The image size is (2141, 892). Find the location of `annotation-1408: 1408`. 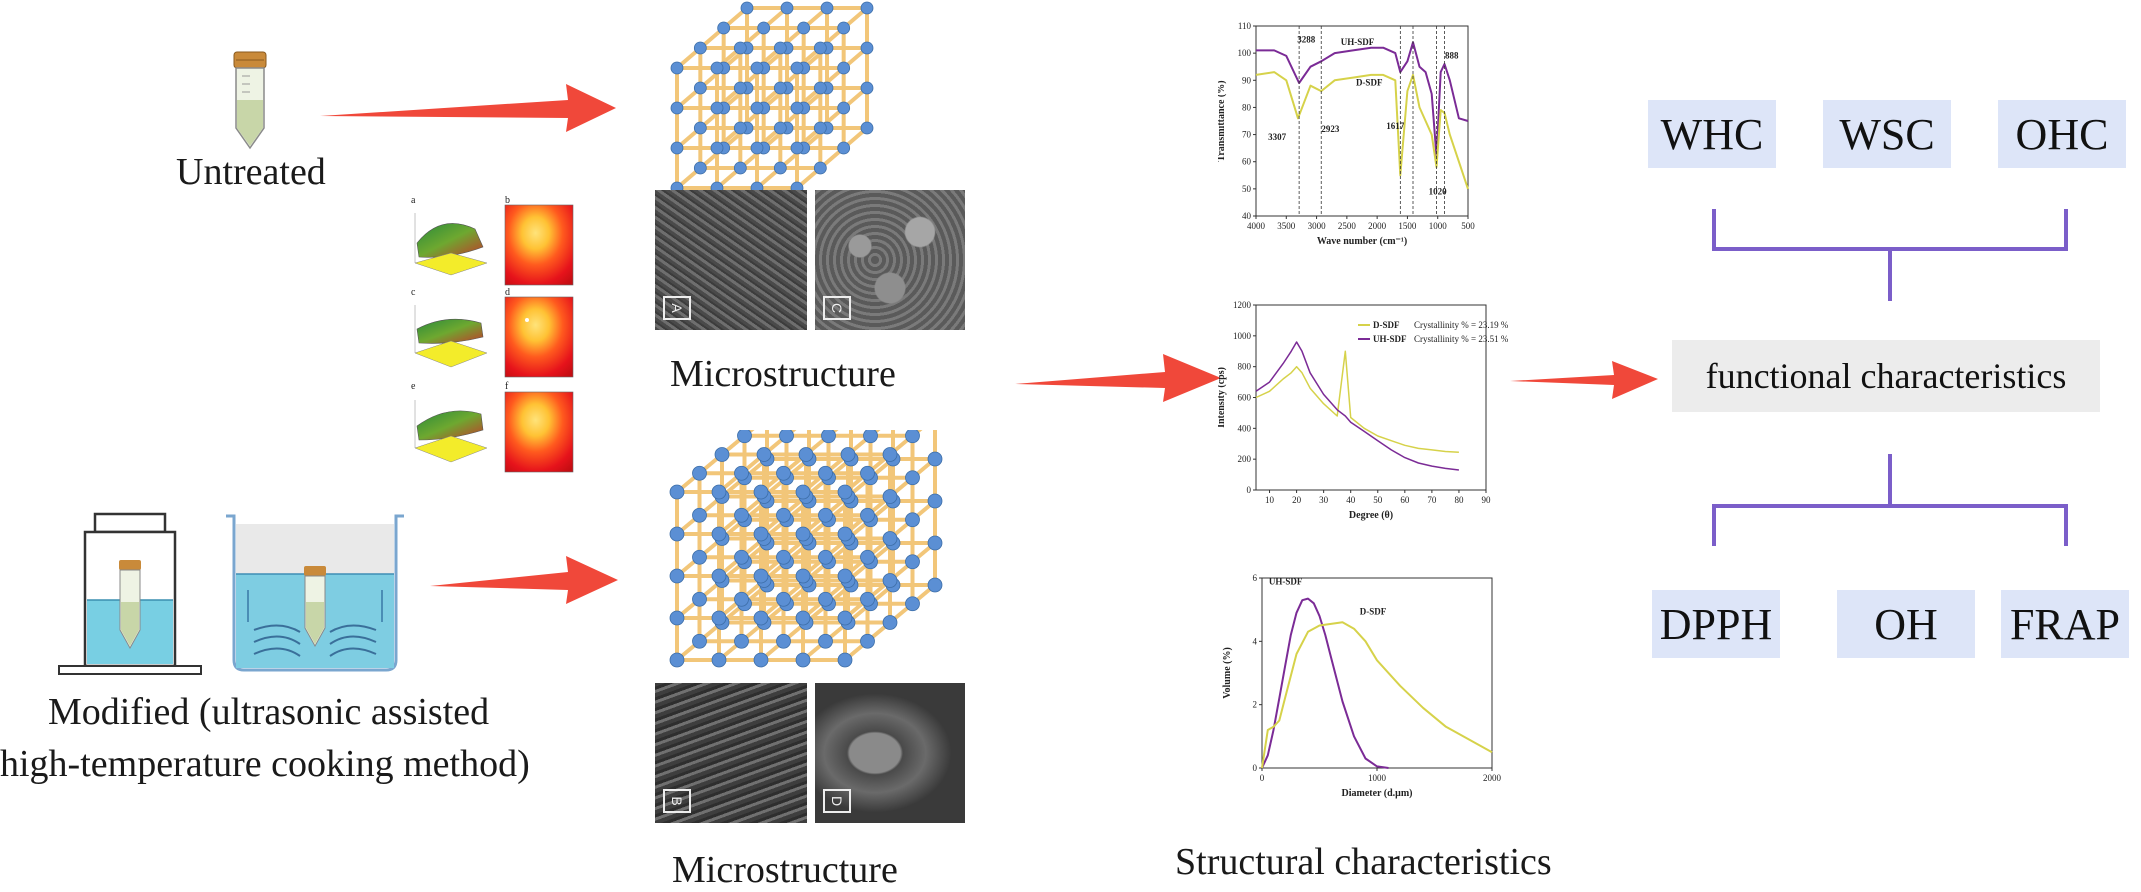

annotation-1408: 1408 is located at coordinates (1416, 19).